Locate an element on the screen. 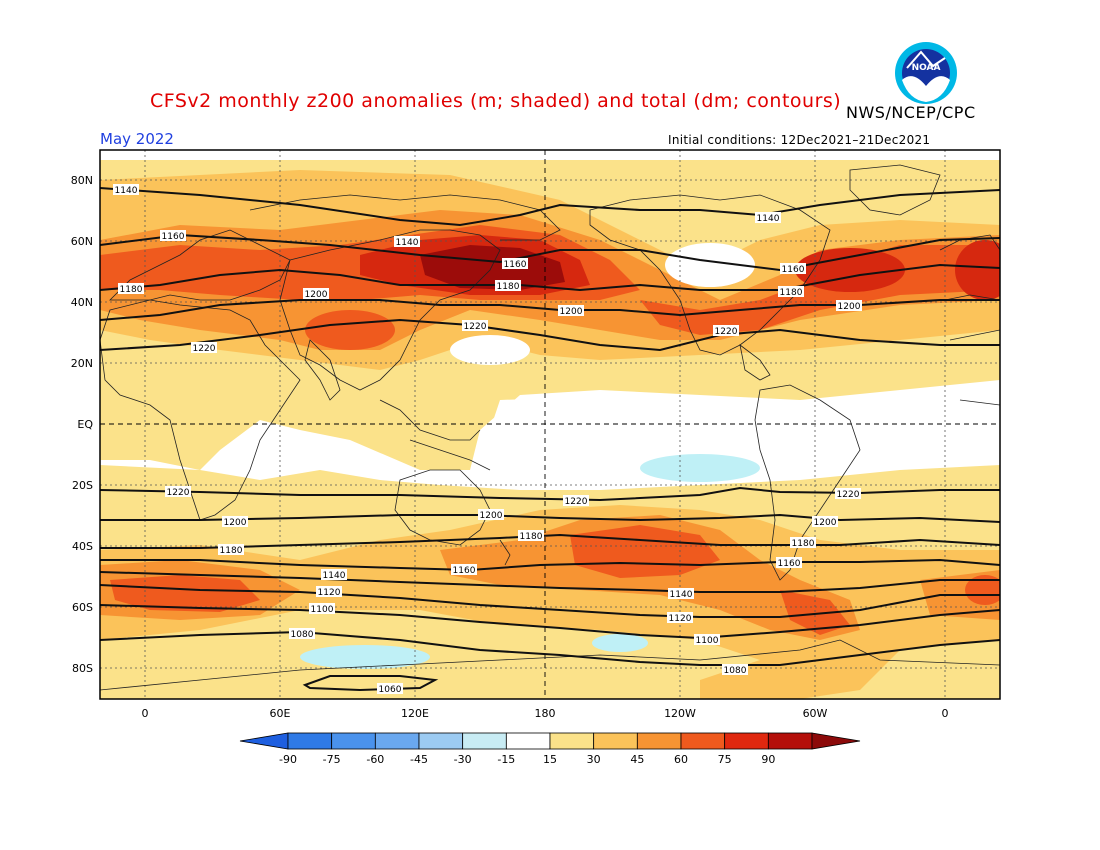  colorbar-max-arrow is located at coordinates (836, 741).